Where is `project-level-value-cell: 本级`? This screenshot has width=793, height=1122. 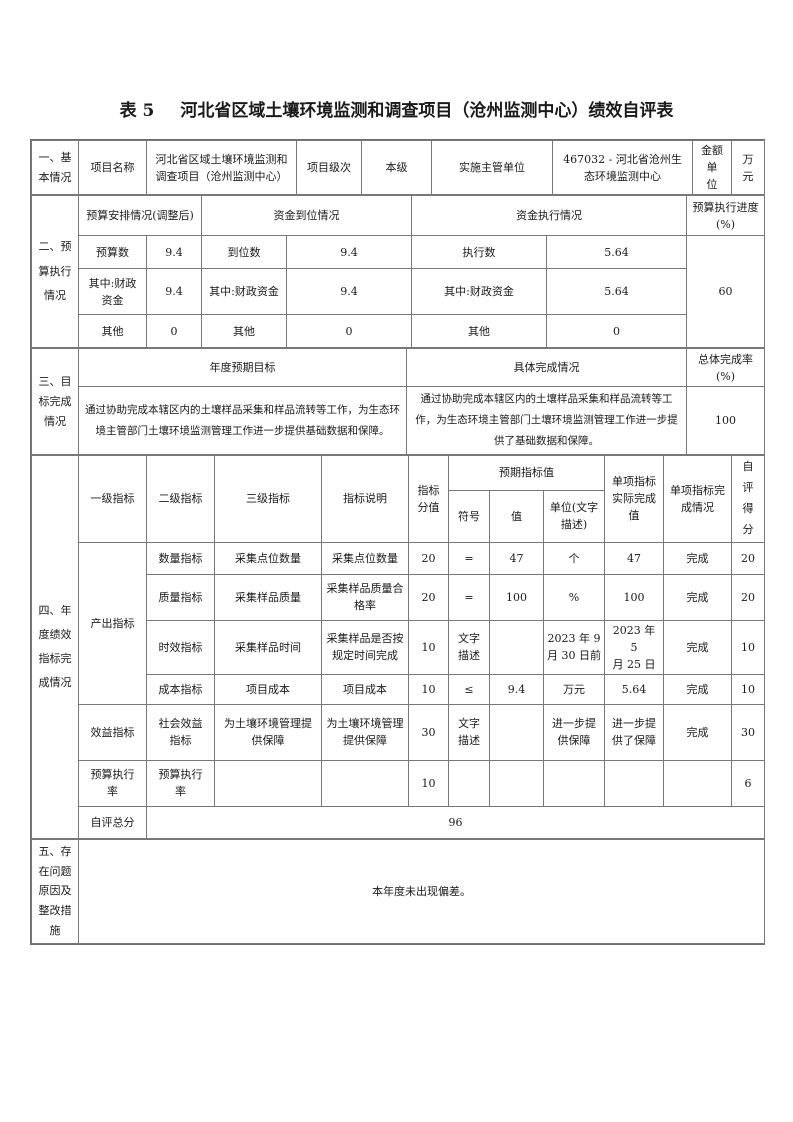 project-level-value-cell: 本级 is located at coordinates (396, 167).